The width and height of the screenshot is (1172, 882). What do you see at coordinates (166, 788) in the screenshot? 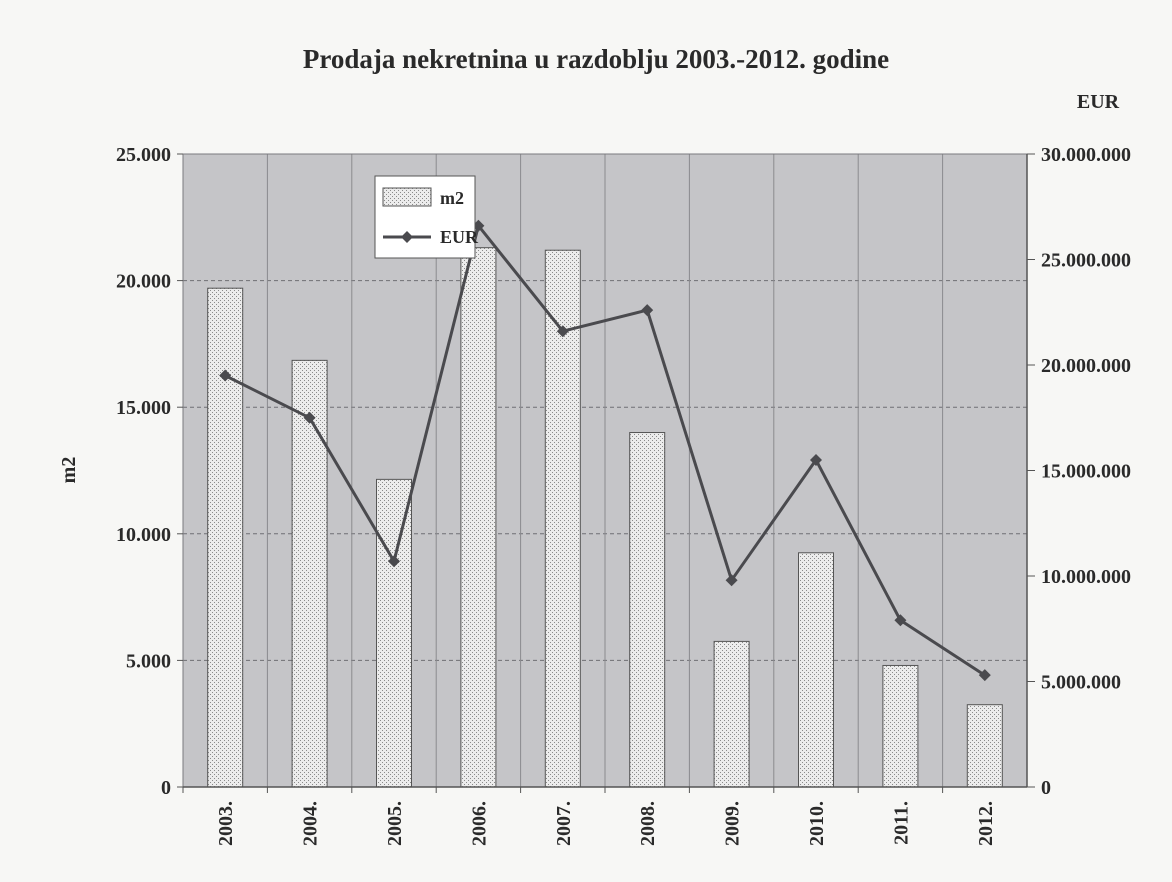
I see `left-tick-label: 0` at bounding box center [166, 788].